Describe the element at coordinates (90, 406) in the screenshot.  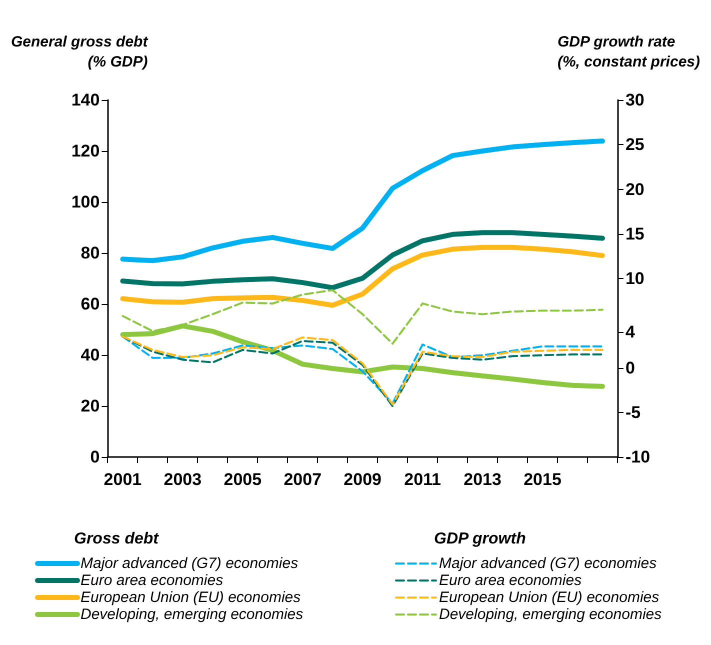
I see `y-tick-label: 20` at that location.